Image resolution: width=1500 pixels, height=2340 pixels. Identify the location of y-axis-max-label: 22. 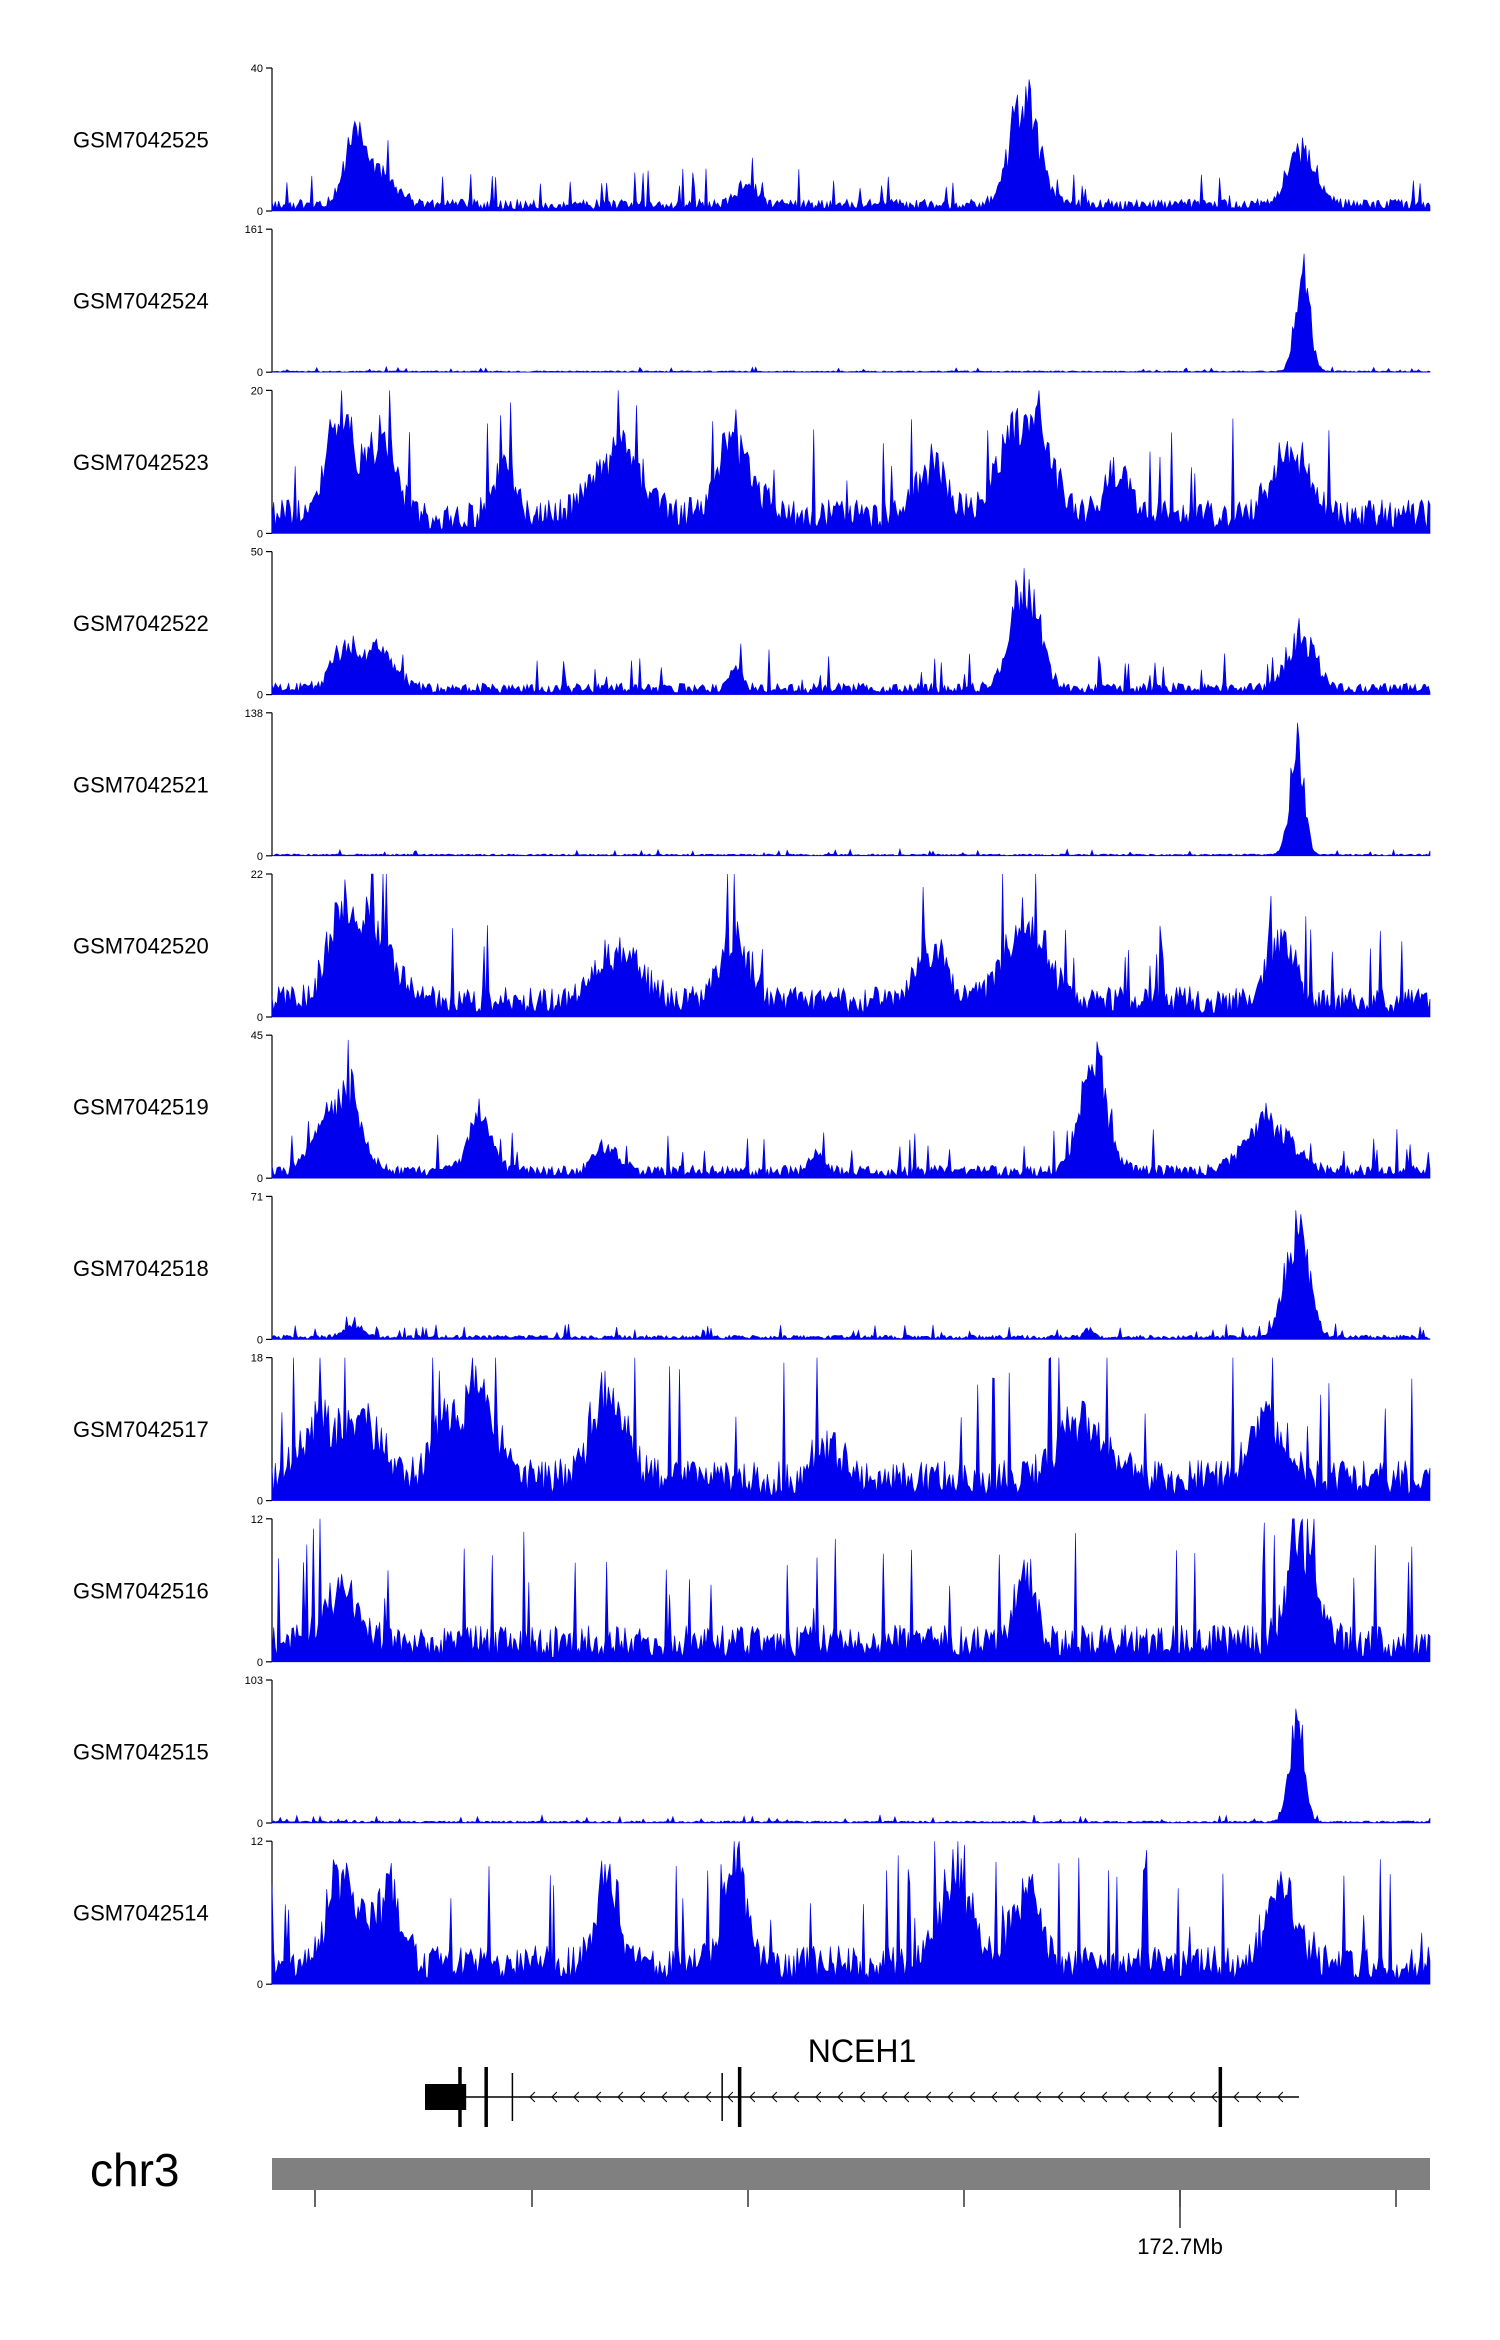
(257, 875).